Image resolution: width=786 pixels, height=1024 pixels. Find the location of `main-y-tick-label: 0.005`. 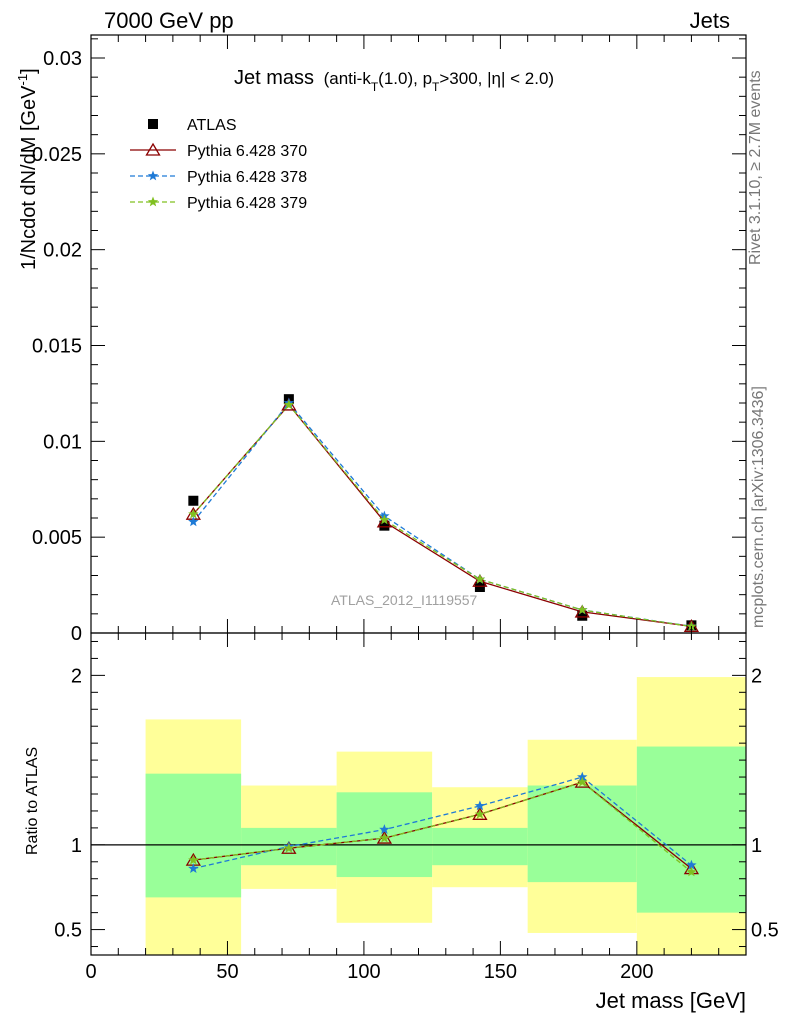

main-y-tick-label: 0.005 is located at coordinates (57, 538).